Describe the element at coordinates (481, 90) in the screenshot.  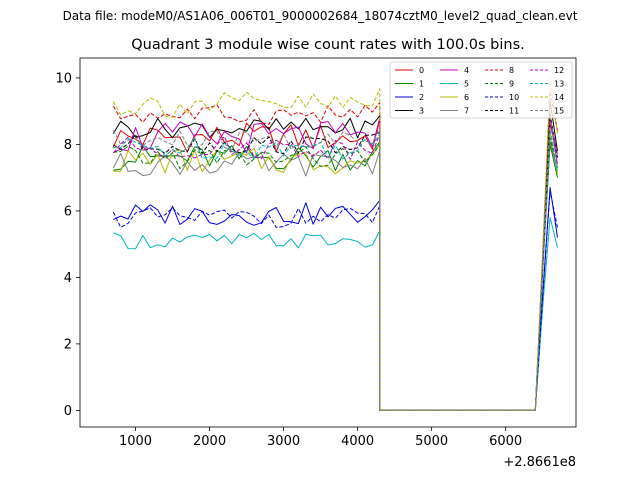
I see `legend-frame` at that location.